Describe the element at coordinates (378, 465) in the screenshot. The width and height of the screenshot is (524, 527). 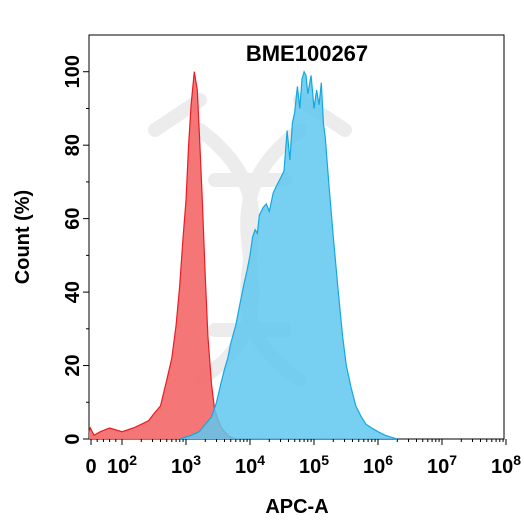
I see `x-tick-label-1000000: 10⁶` at that location.